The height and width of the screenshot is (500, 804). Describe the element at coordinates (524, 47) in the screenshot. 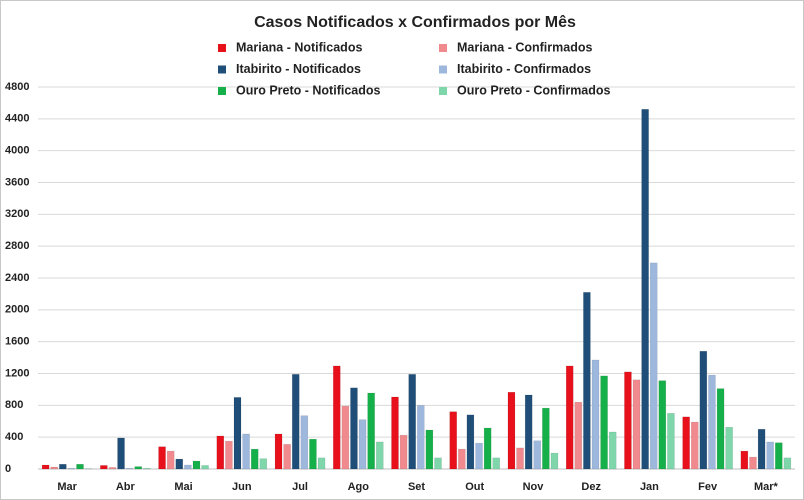

I see `legend-label: Mariana - Confirmados` at that location.